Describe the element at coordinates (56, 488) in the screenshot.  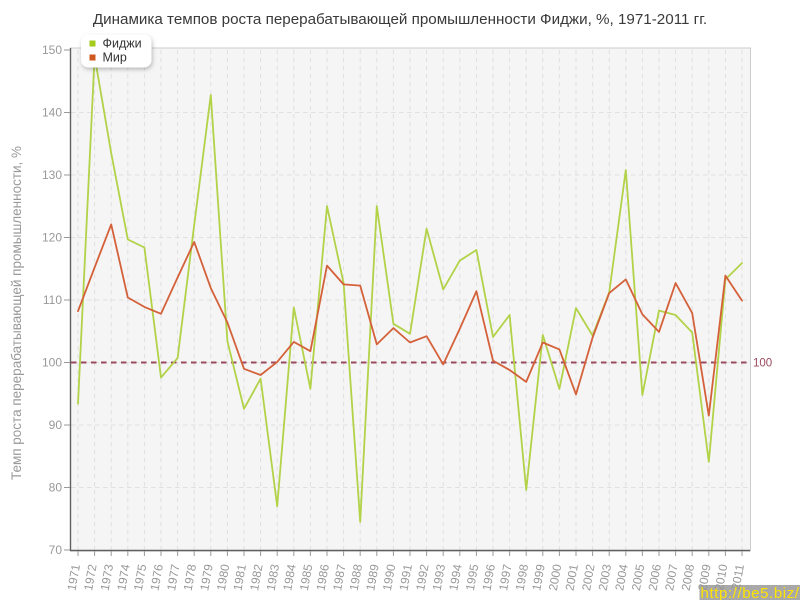
I see `svg-text: 80` at that location.